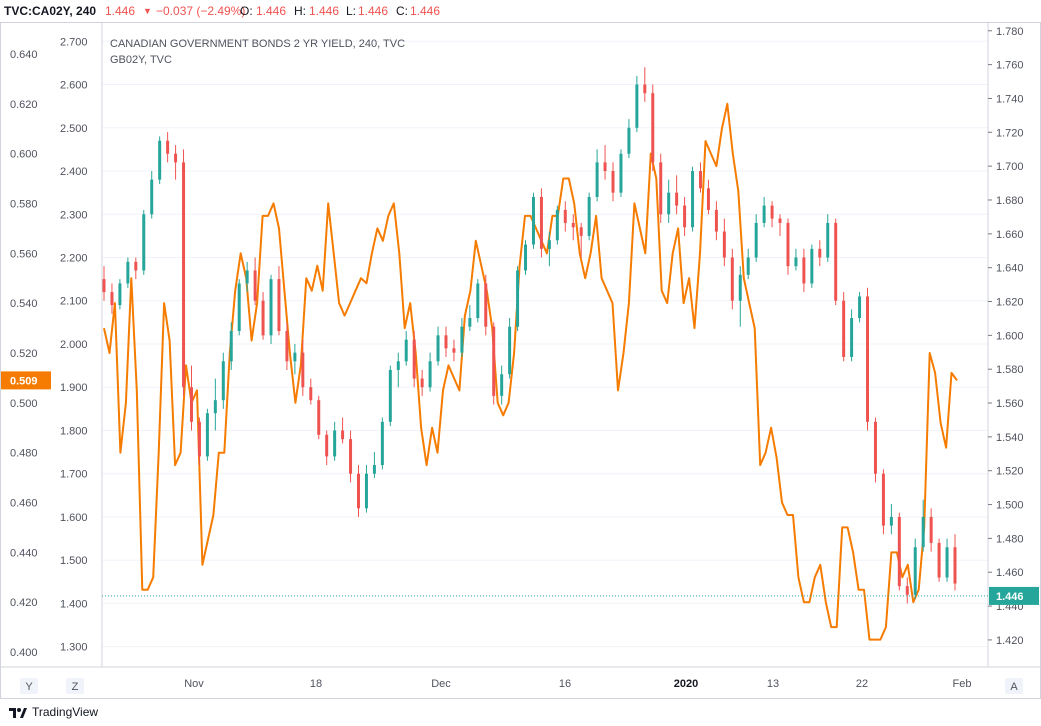 The image size is (1041, 726). I want to click on right-axis-tick: 1.500, so click(1010, 506).